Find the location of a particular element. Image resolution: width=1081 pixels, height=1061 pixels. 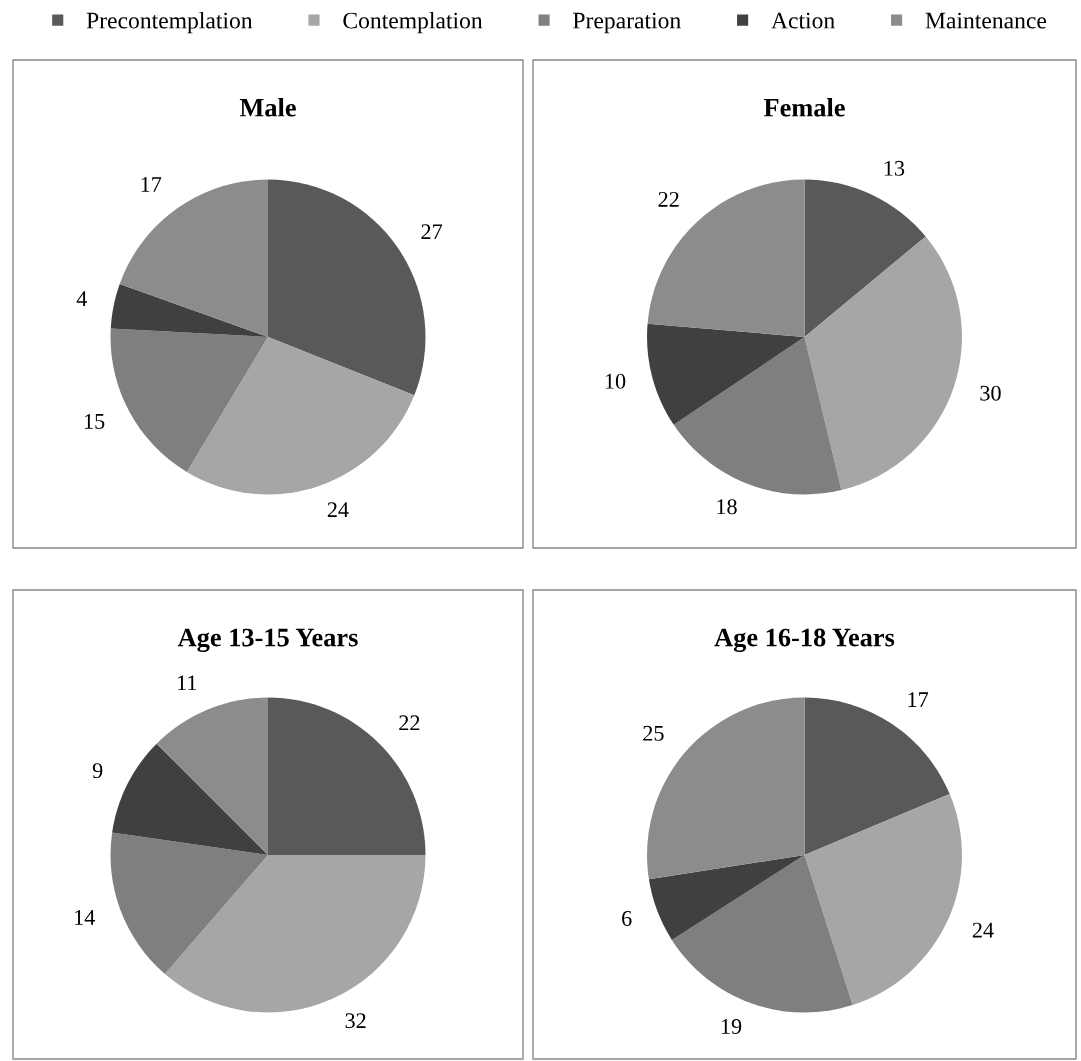

data-label: 19 is located at coordinates (731, 1026).